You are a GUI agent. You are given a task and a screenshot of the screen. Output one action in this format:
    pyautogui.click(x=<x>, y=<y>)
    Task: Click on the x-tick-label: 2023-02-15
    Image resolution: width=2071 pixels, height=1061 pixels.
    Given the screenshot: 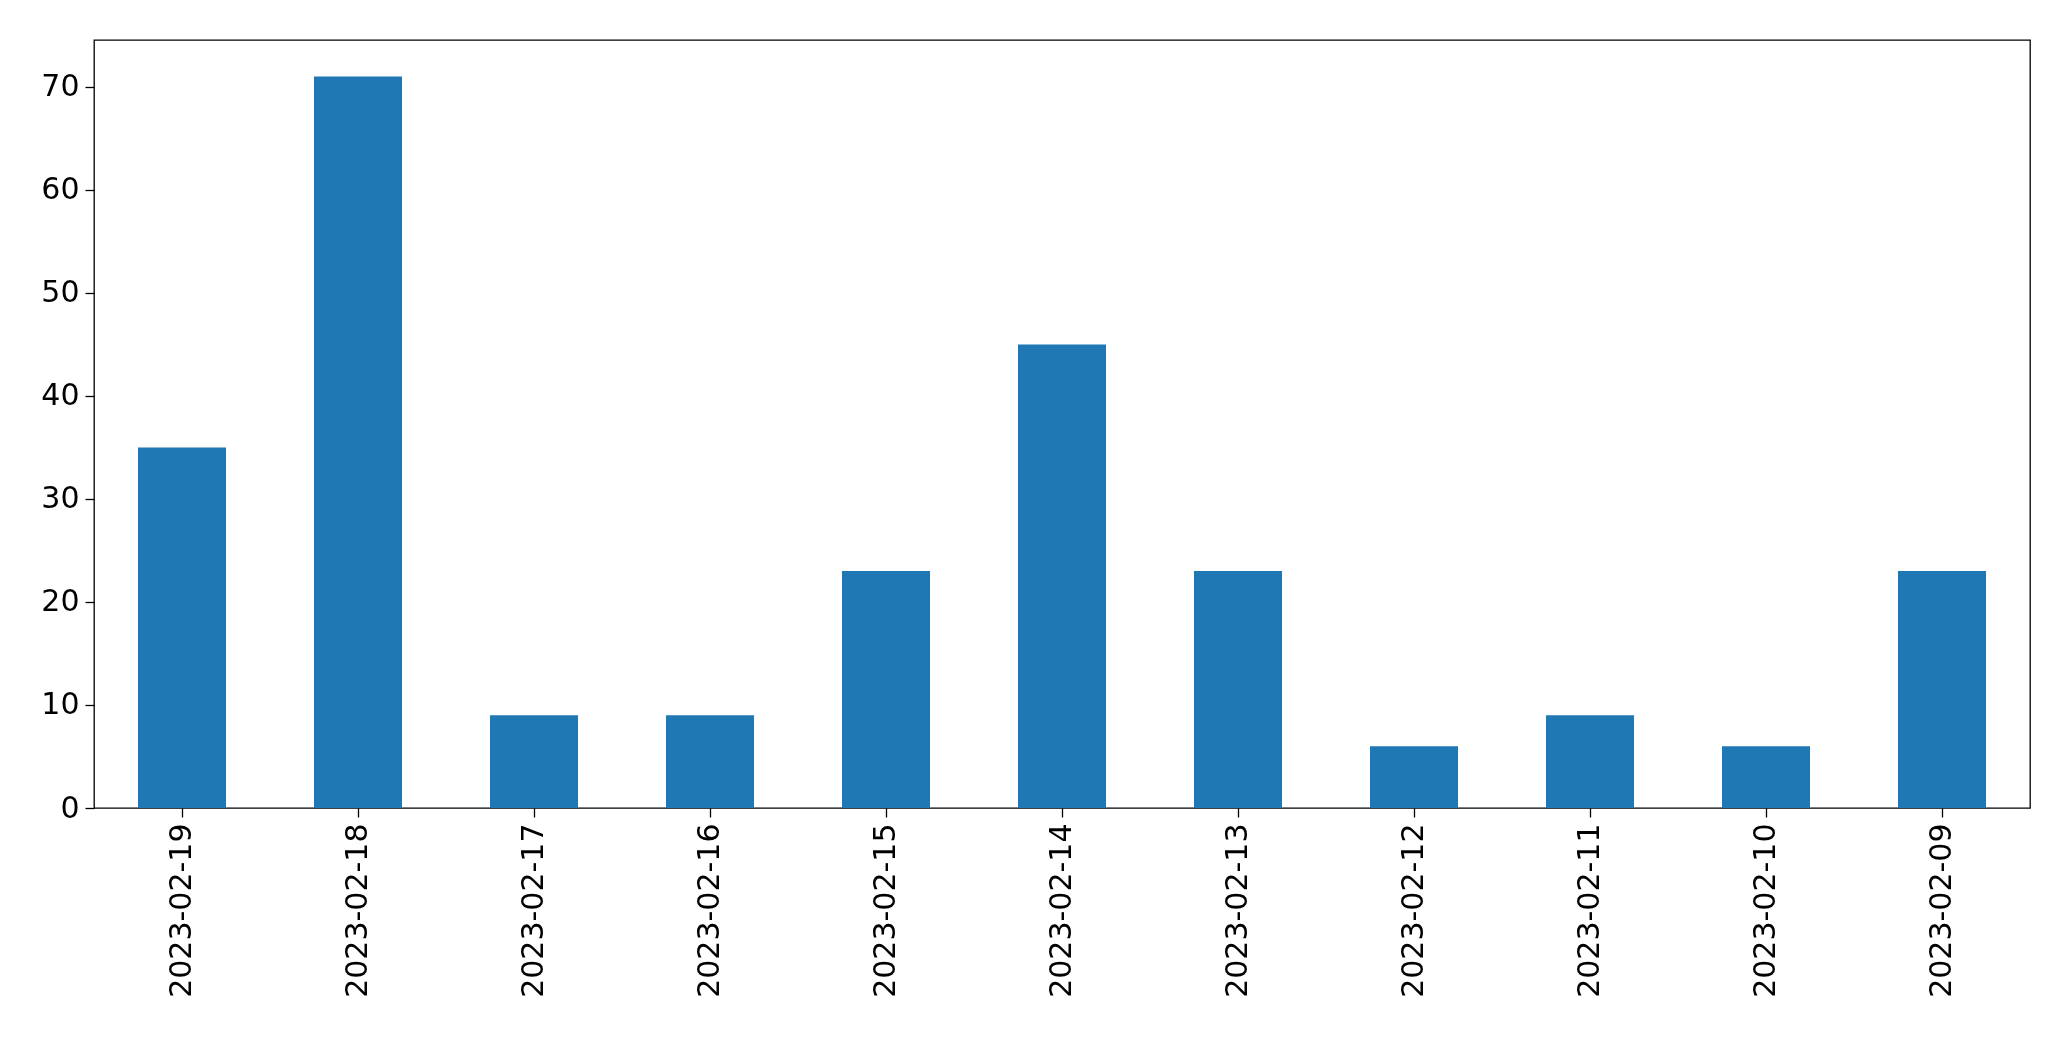 What is the action you would take?
    pyautogui.click(x=884, y=910)
    